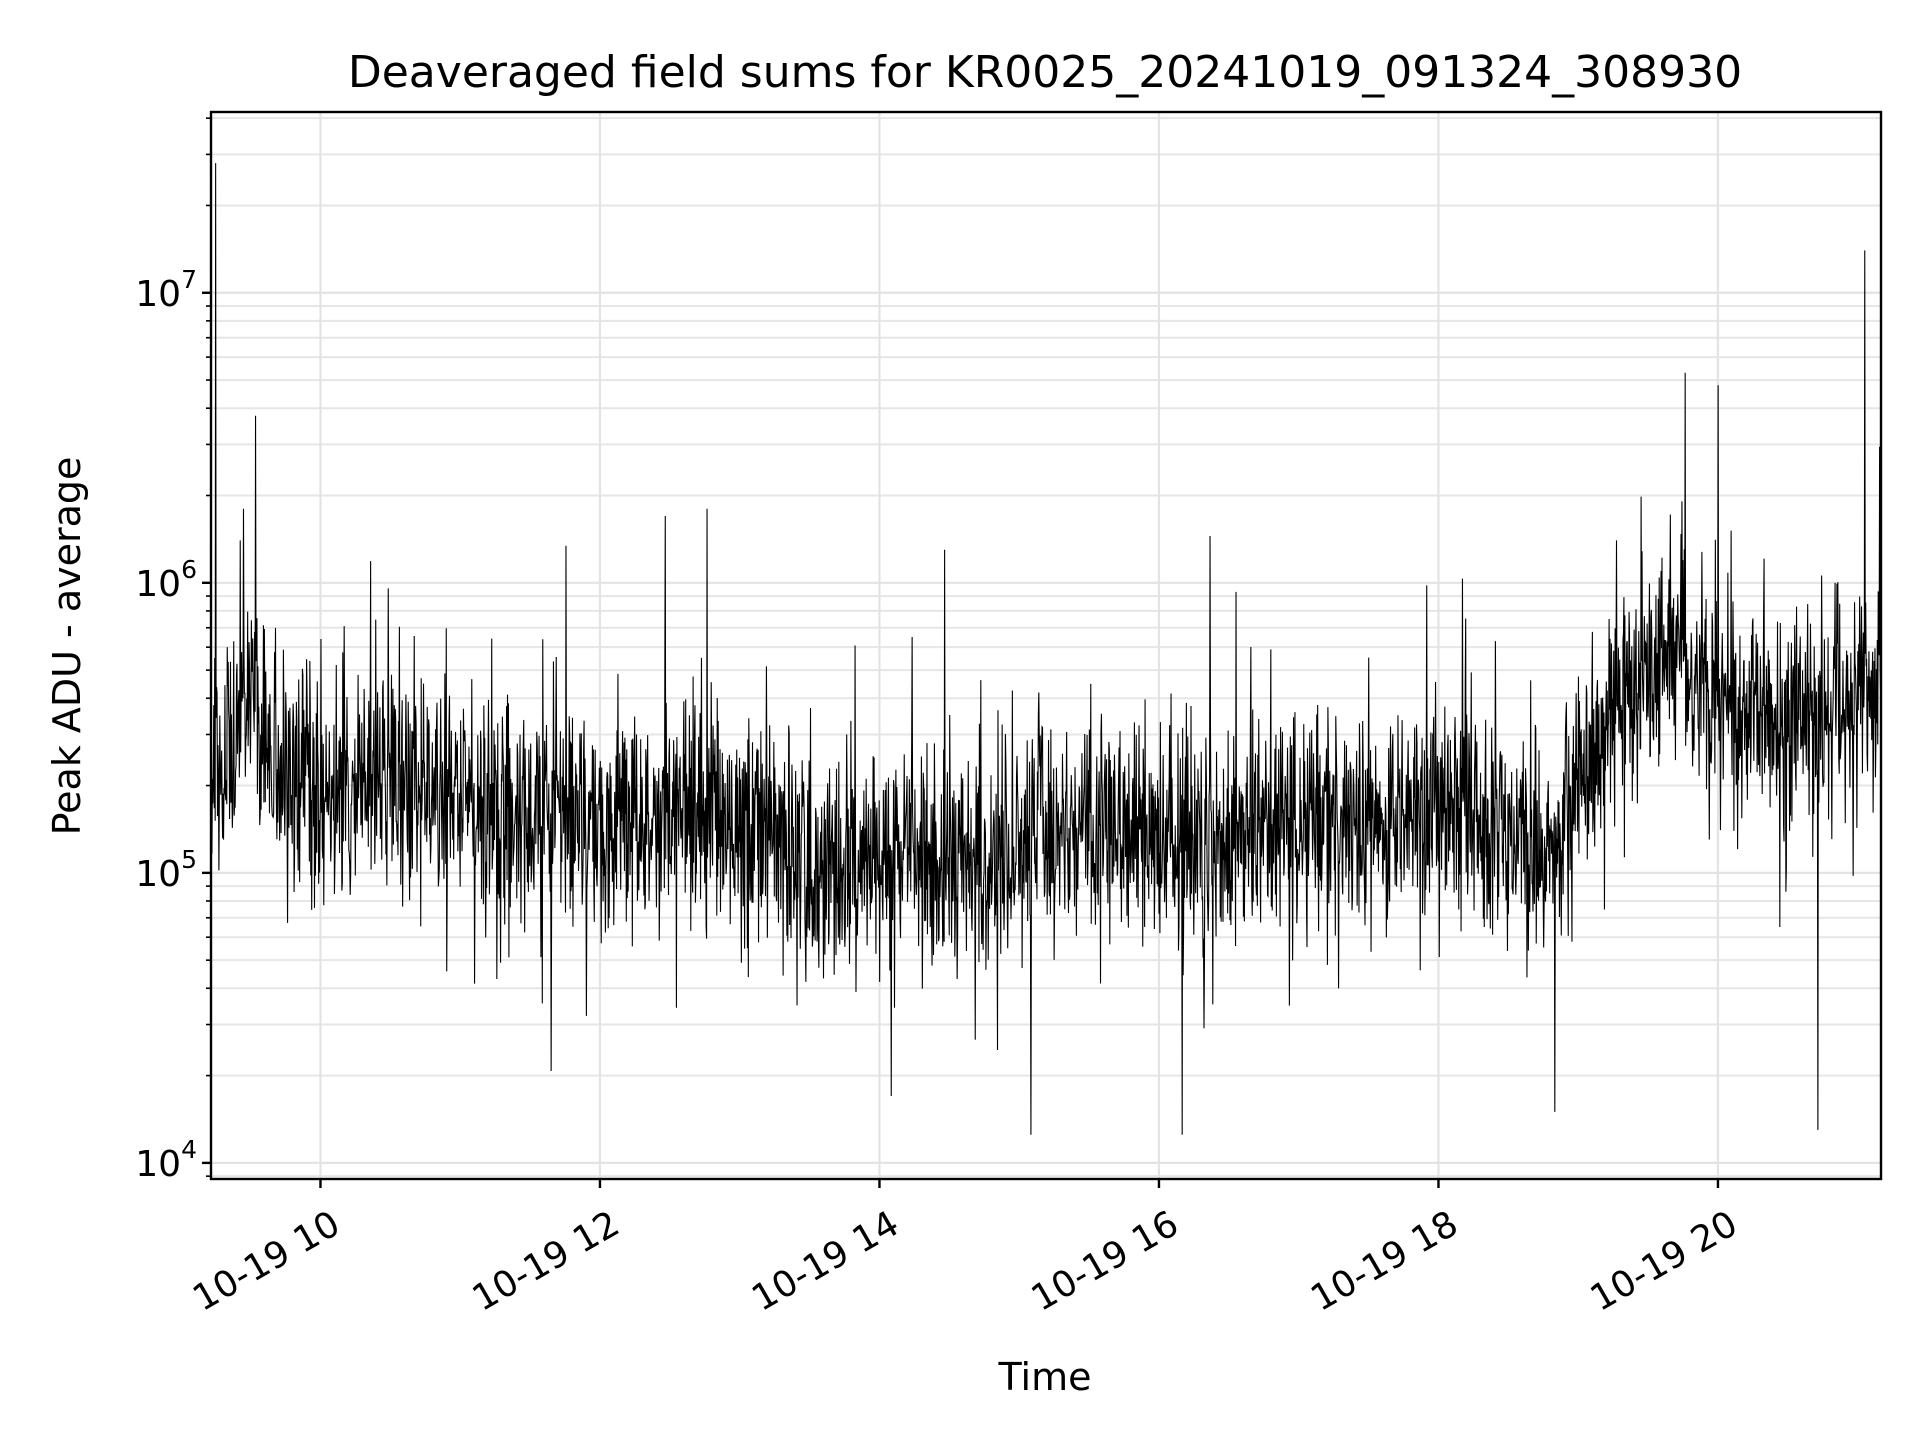  Describe the element at coordinates (546, 1261) in the screenshot. I see `x-tick-label: 10-19 12` at that location.